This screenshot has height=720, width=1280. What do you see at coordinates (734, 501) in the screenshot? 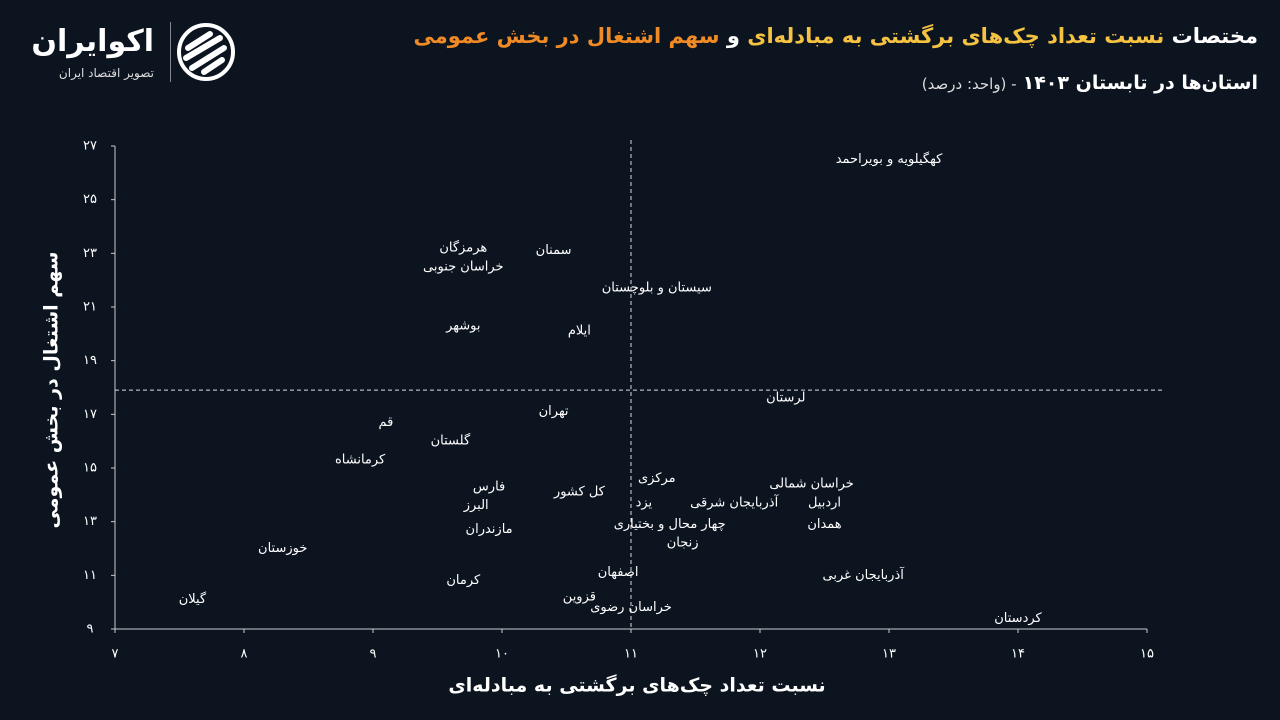
I see `point-label: آذربایجان شرقی` at bounding box center [734, 501].